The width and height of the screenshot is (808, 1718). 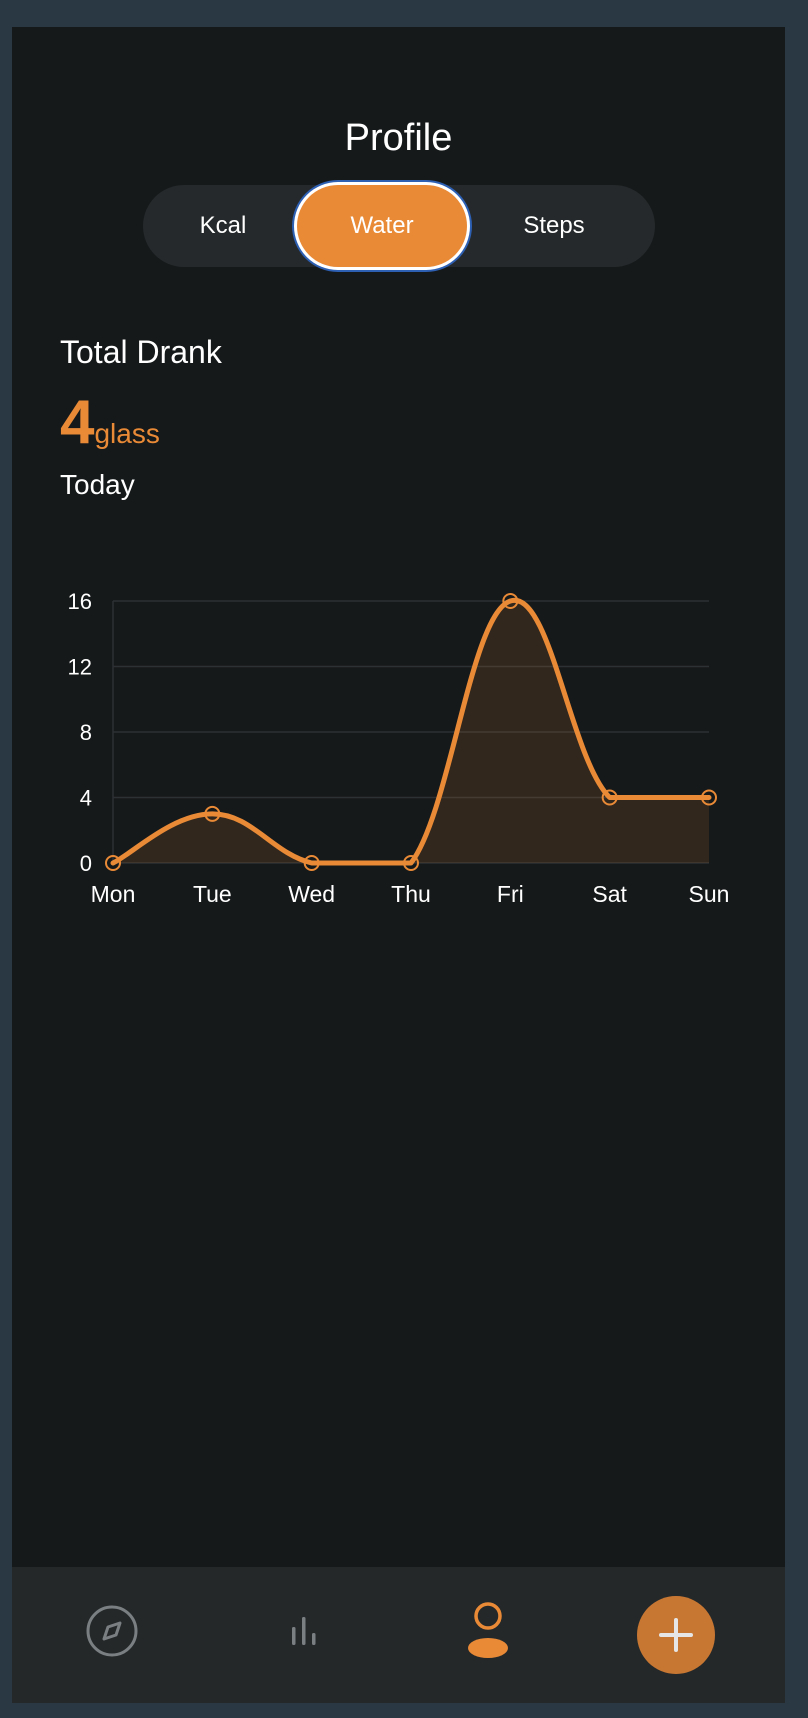 What do you see at coordinates (126, 433) in the screenshot?
I see `total-value-unit: glass` at bounding box center [126, 433].